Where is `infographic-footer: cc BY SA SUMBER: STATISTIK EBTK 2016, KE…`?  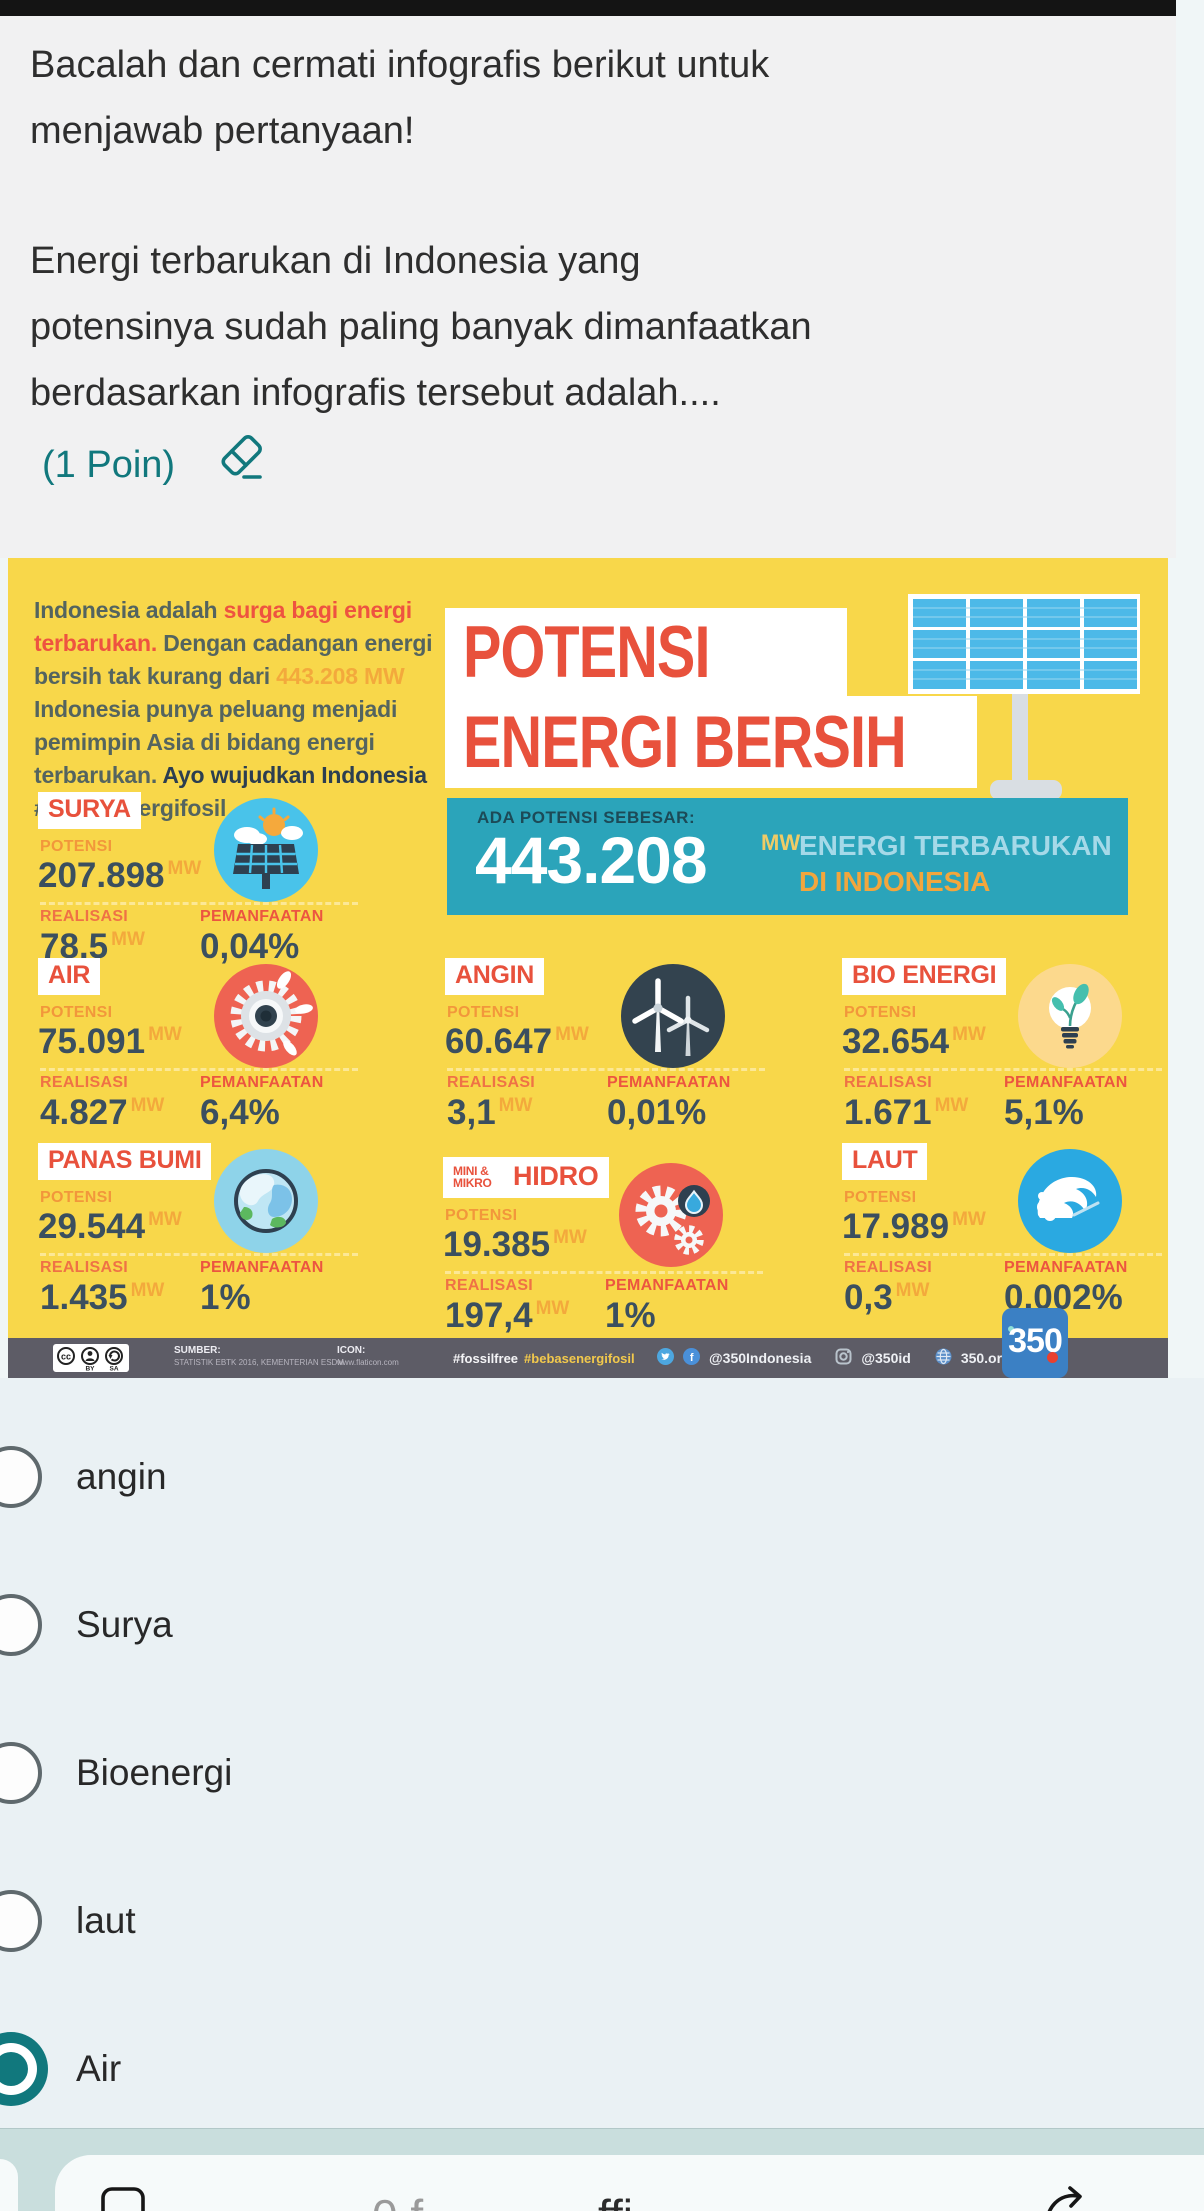 infographic-footer: cc BY SA SUMBER: STATISTIK EBTK 2016, KE… is located at coordinates (588, 1358).